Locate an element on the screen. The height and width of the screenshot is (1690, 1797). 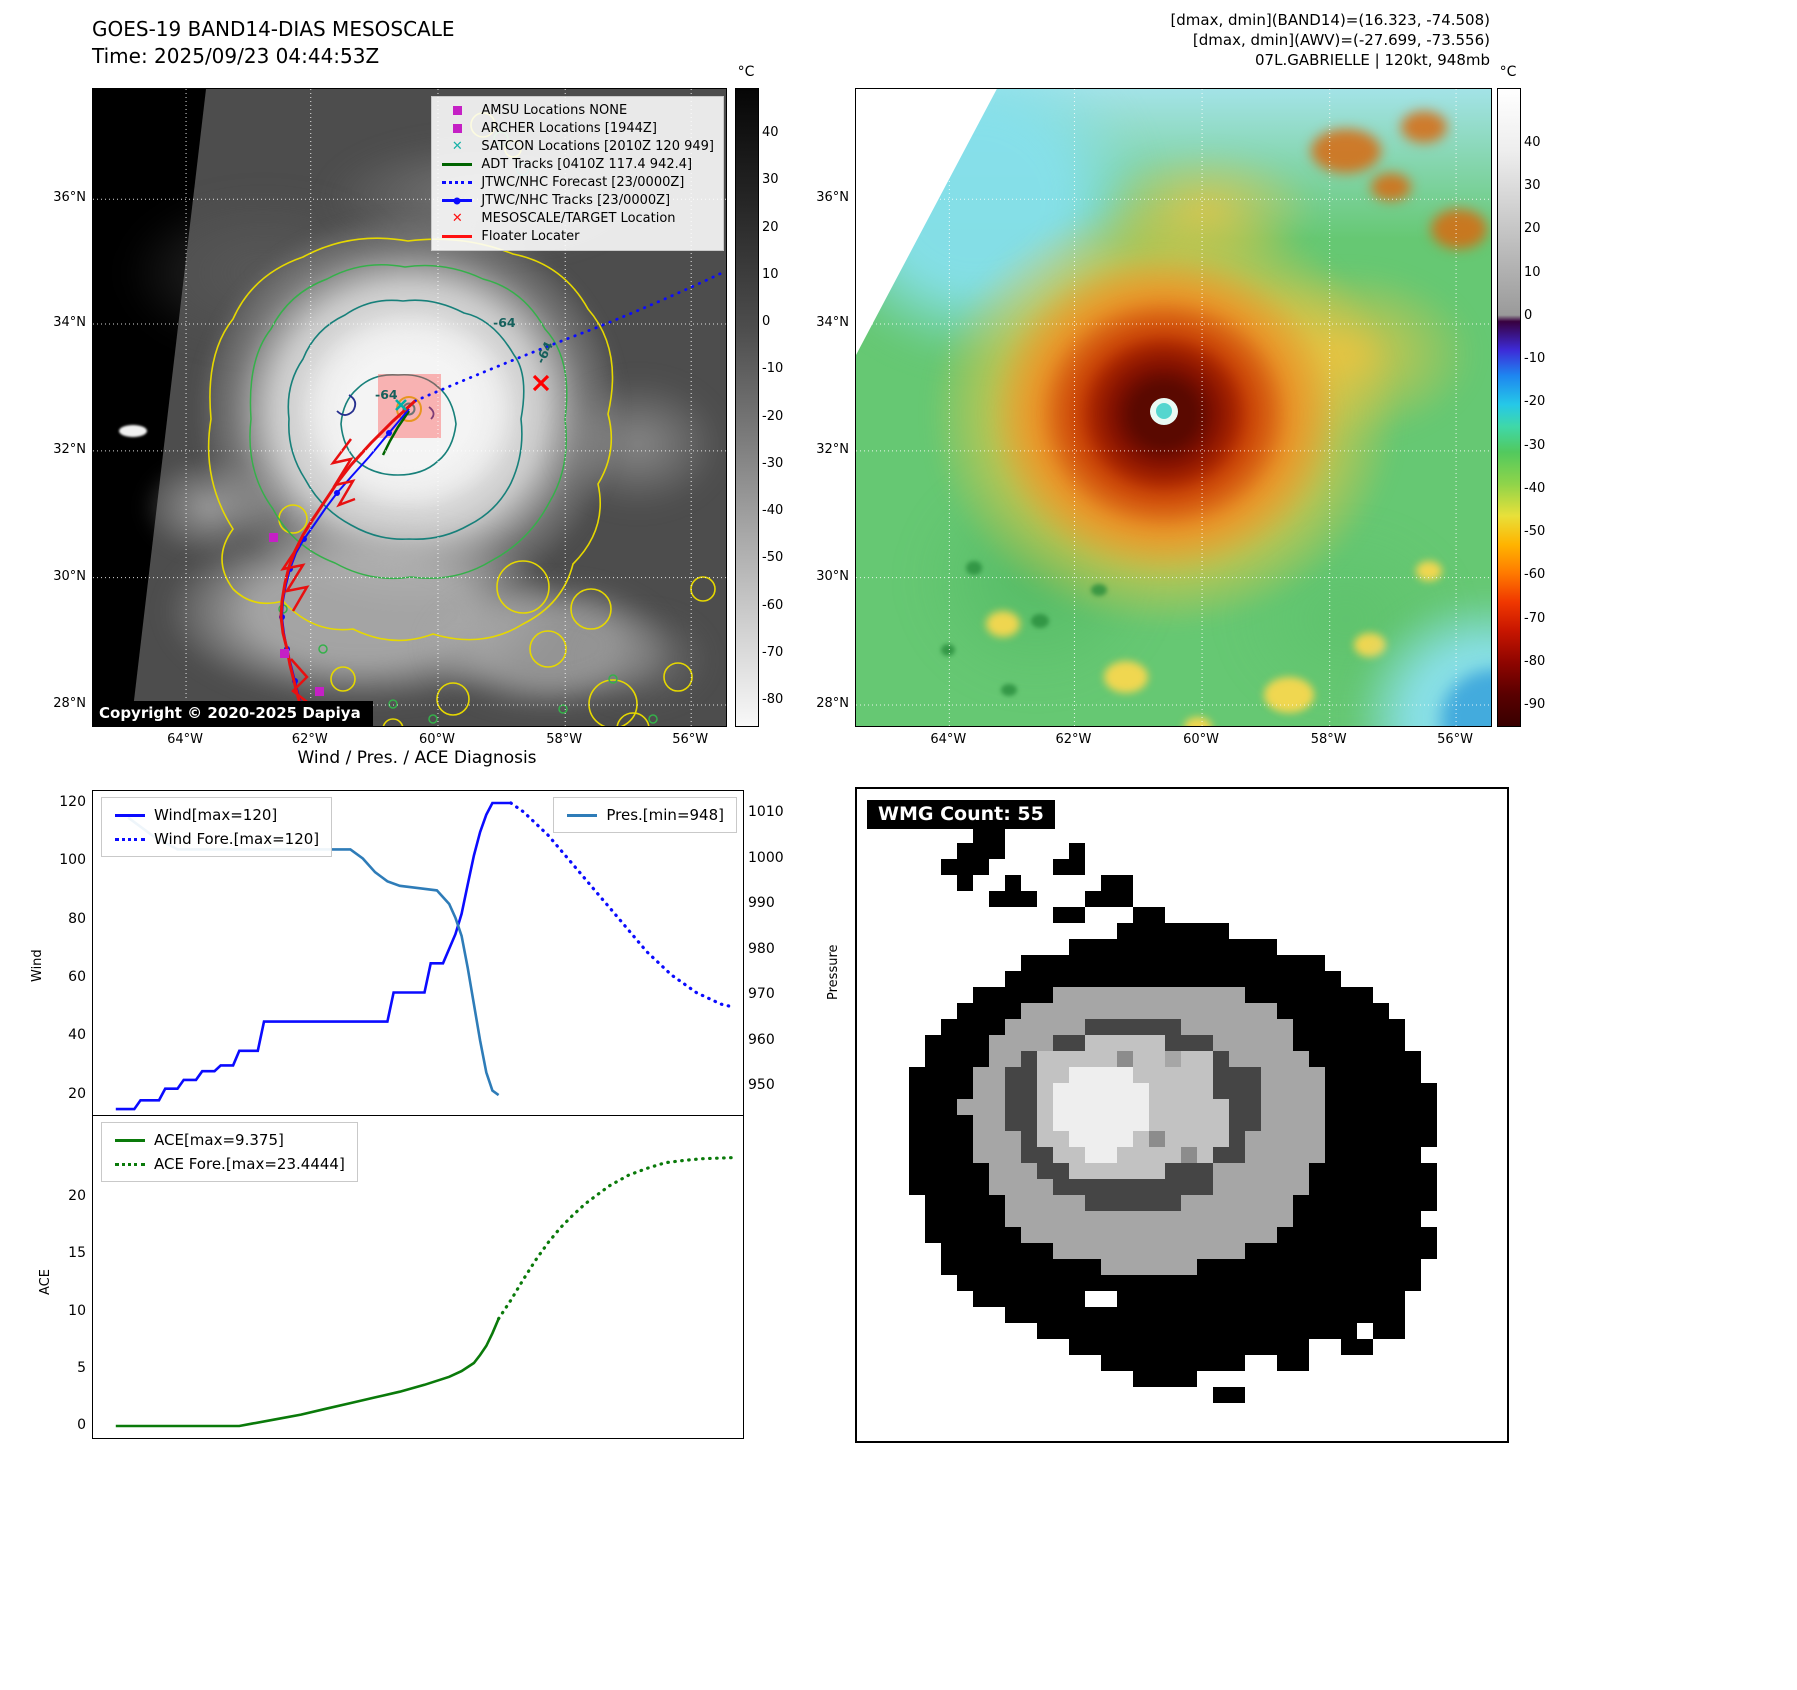
colorbar-b-tick: -10 is located at coordinates (1535, 359).